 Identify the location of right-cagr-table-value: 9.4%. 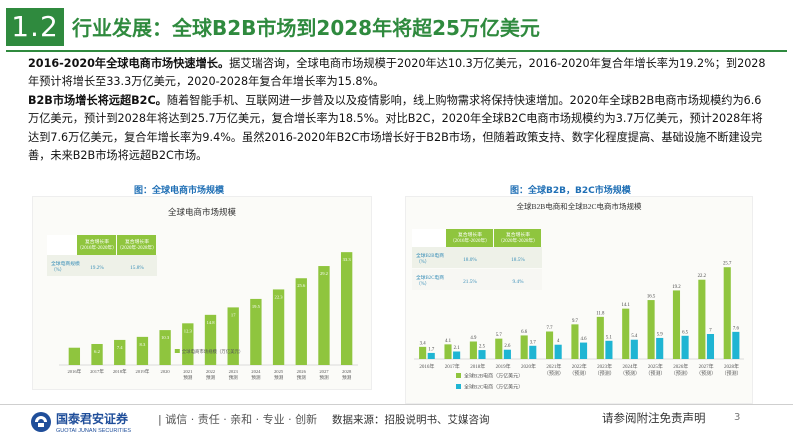
(518, 282).